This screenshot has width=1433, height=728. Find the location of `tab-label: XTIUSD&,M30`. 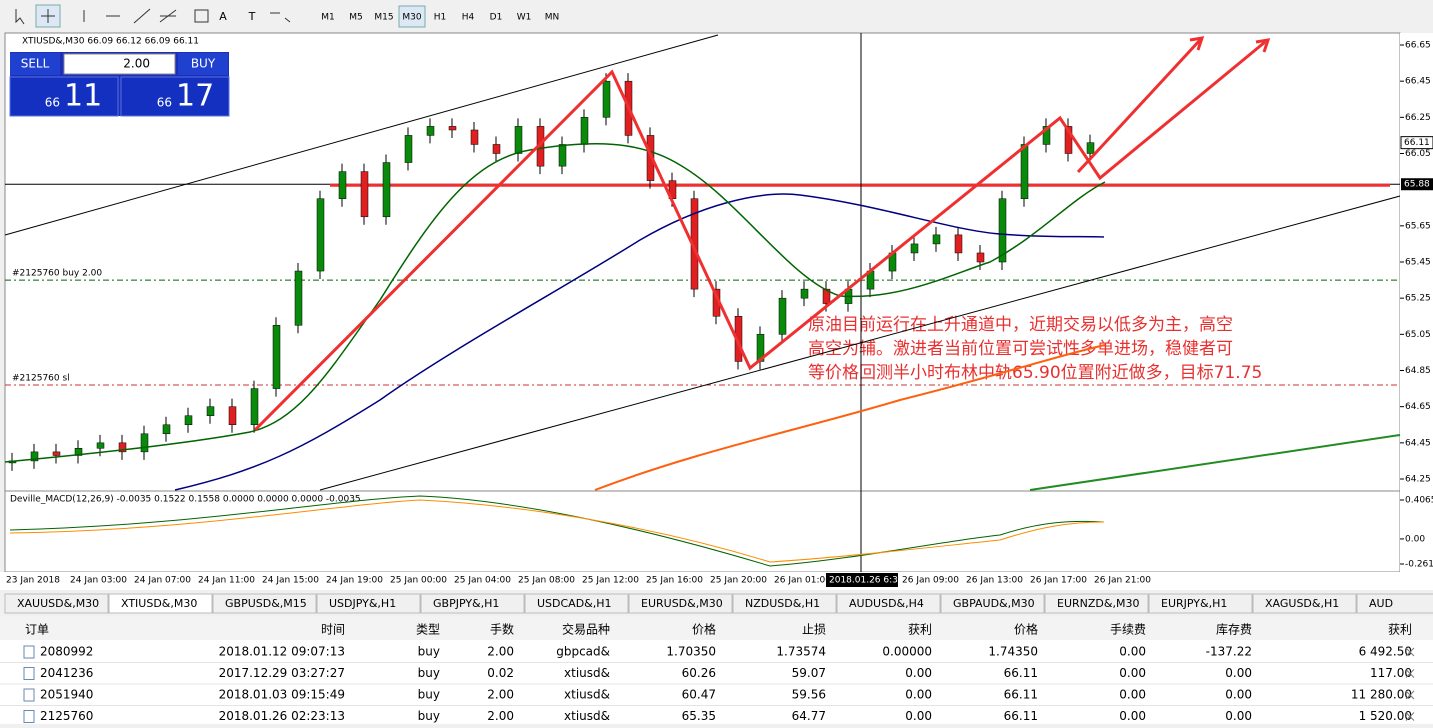

tab-label: XTIUSD&,M30 is located at coordinates (159, 603).